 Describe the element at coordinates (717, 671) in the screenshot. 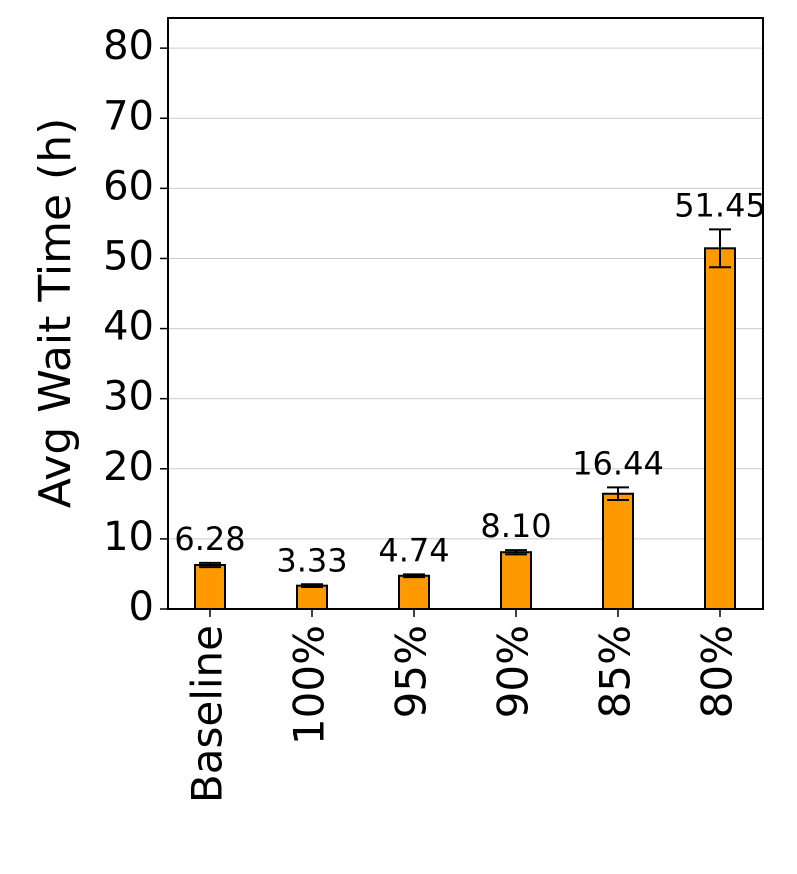

I see `x-tick-label: 80%` at that location.